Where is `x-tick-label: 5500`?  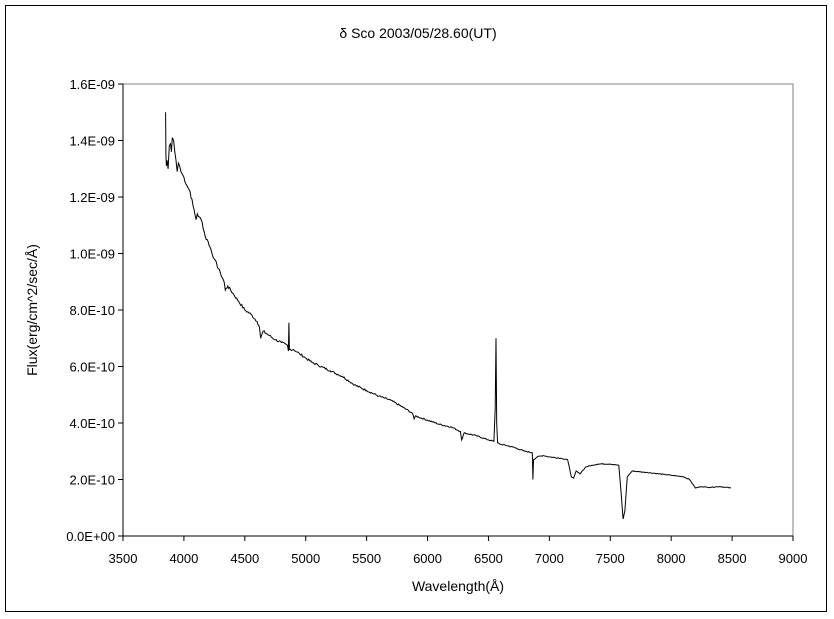 x-tick-label: 5500 is located at coordinates (366, 558).